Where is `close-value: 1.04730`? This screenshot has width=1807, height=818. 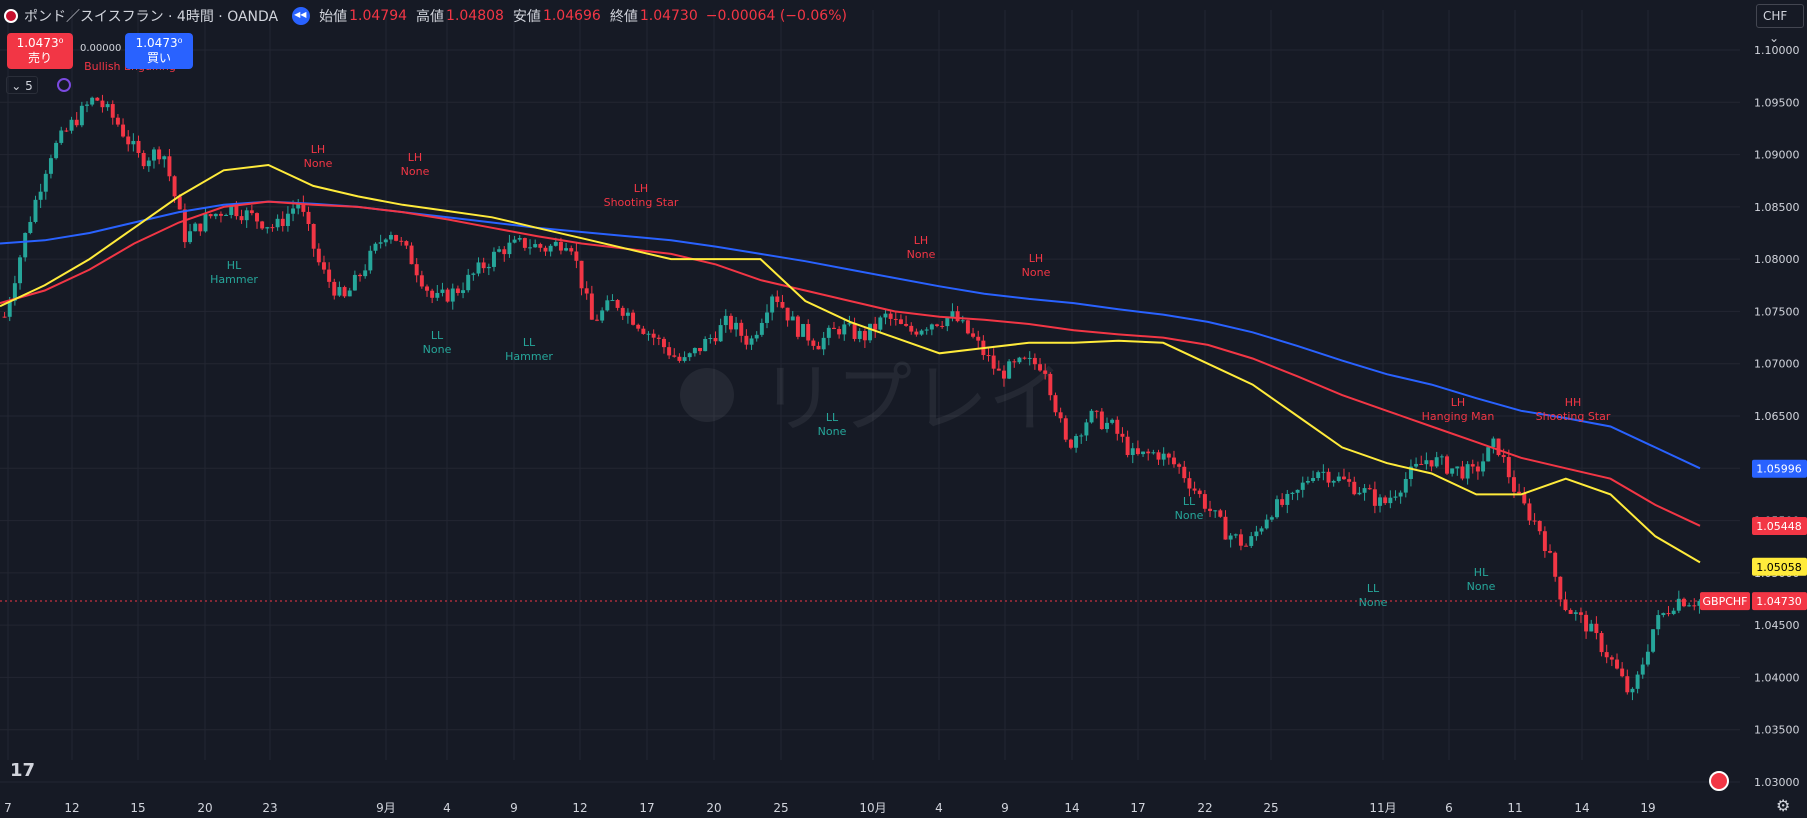 close-value: 1.04730 is located at coordinates (668, 16).